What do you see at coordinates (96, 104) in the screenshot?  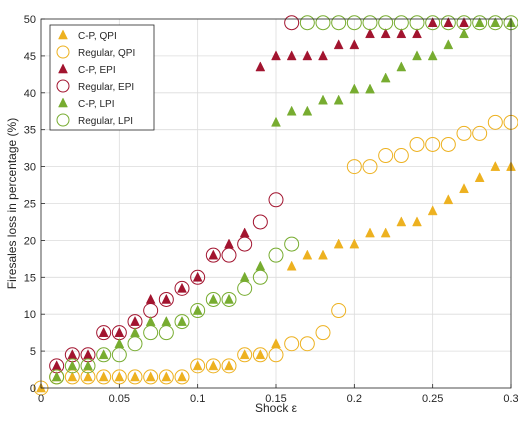 I see `legend-label-c-p-lpi: C-P, LPI` at bounding box center [96, 104].